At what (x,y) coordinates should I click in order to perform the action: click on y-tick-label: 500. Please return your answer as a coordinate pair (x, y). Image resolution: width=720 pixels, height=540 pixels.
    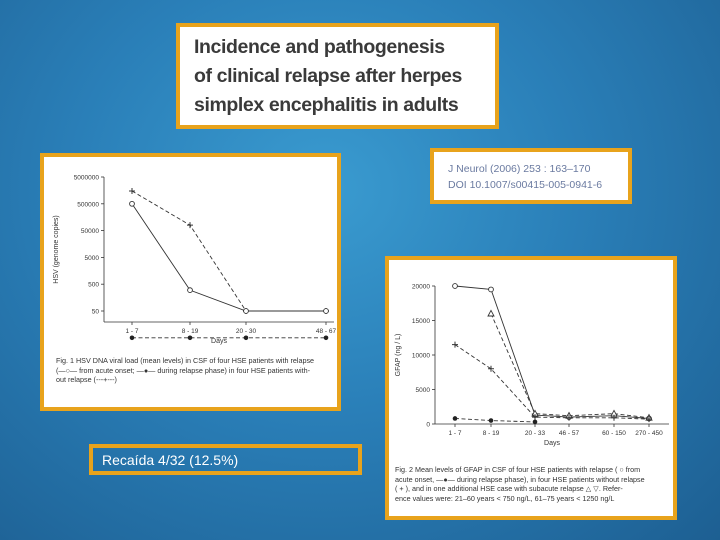
    Looking at the image, I should click on (93, 285).